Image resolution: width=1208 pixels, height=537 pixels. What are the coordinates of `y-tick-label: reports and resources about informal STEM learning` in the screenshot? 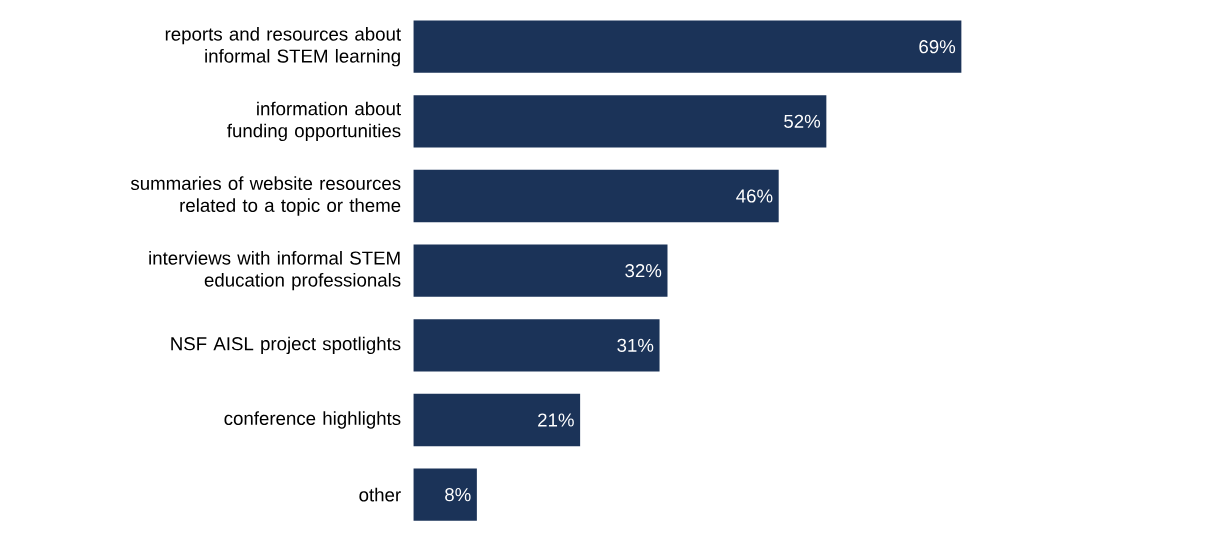 It's located at (283, 46).